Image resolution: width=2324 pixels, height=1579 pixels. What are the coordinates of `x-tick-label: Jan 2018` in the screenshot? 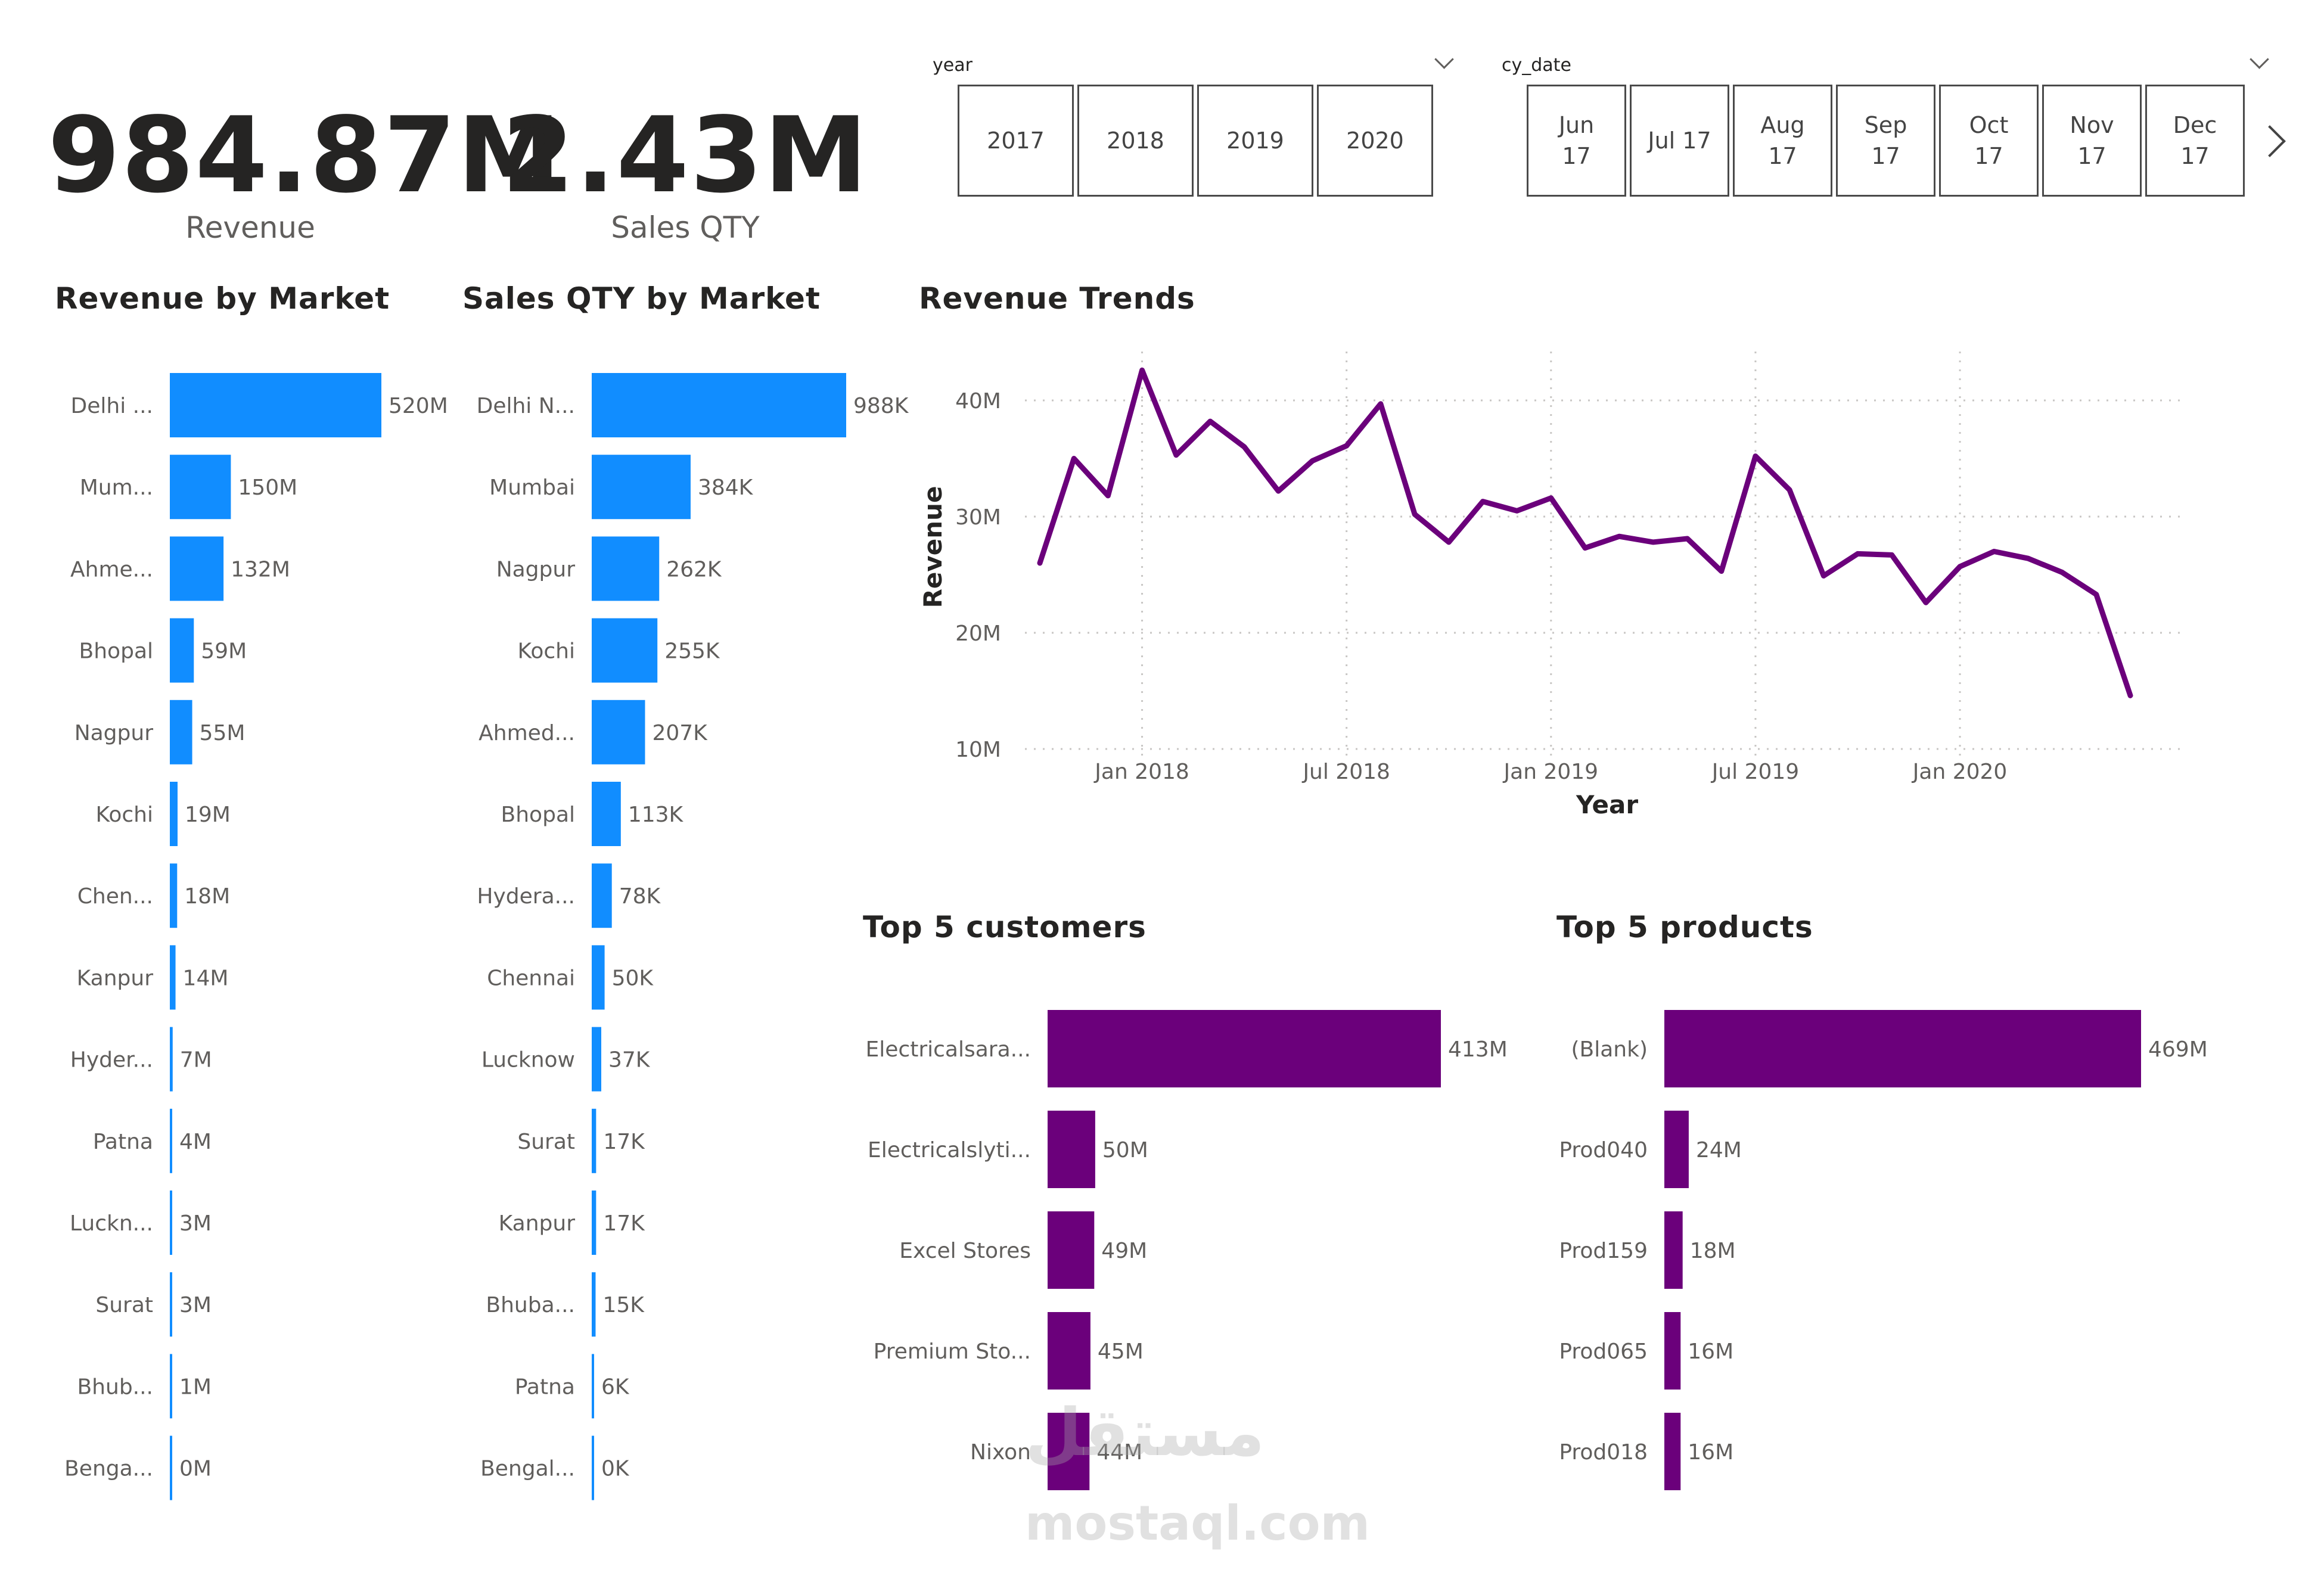 It's located at (1141, 772).